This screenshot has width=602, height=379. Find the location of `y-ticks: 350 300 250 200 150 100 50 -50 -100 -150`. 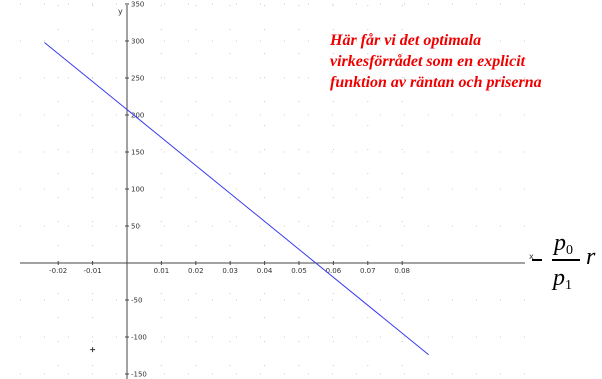

y-ticks: 350 300 250 200 150 100 50 -50 -100 -150 is located at coordinates (136, 190).